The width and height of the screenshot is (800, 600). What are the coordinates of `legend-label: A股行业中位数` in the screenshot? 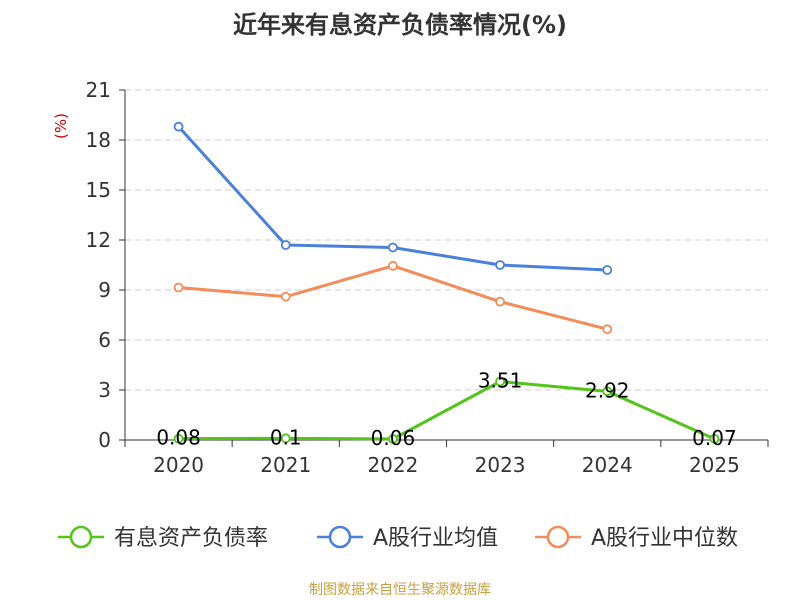 It's located at (664, 538).